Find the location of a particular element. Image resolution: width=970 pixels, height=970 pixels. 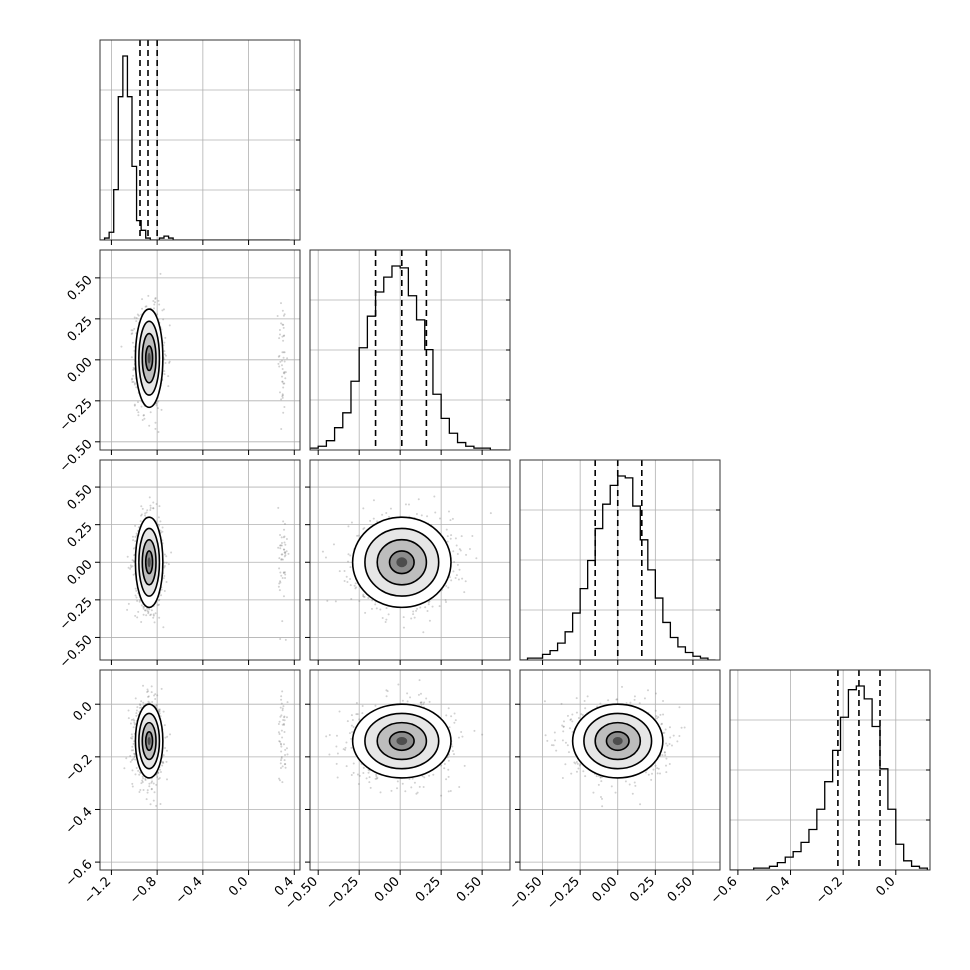

y-tick-label: −0.50 is located at coordinates (76, 456).